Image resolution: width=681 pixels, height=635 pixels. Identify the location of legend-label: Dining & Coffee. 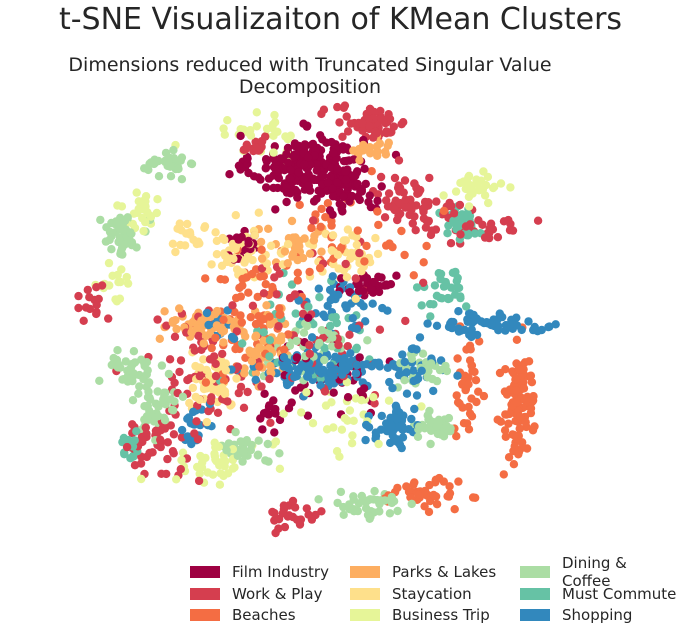
(594, 572).